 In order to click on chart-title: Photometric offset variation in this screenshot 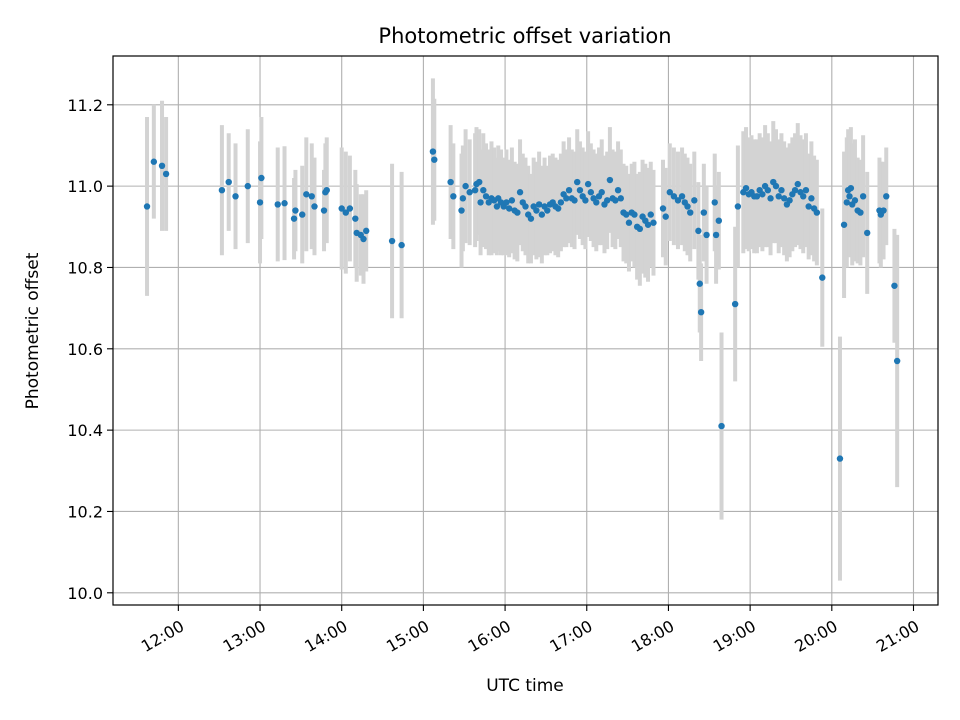, I will do `click(524, 36)`.